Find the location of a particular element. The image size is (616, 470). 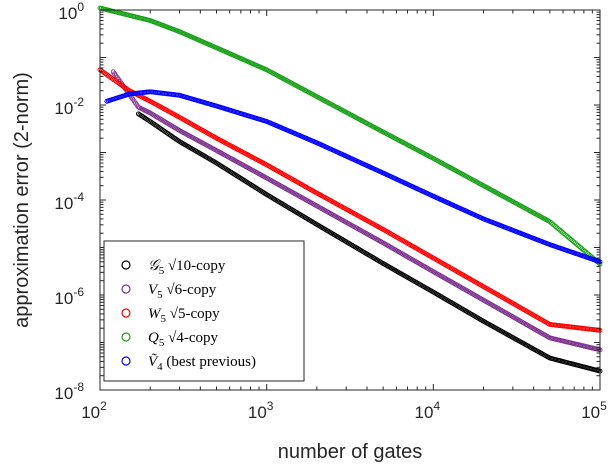

x-tick-label-2-exponent: 3 is located at coordinates (270, 406).